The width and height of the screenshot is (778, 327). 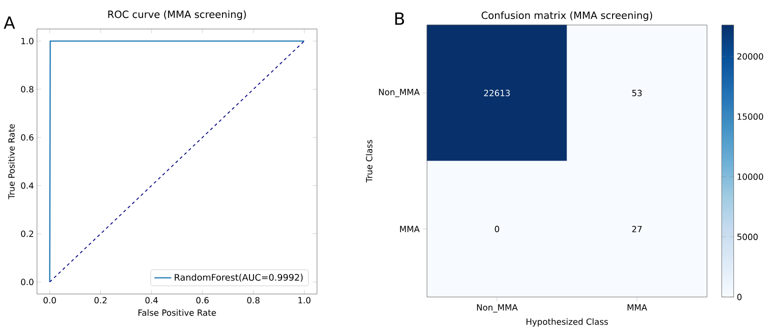 I want to click on color-bar-label: 0, so click(x=739, y=297).